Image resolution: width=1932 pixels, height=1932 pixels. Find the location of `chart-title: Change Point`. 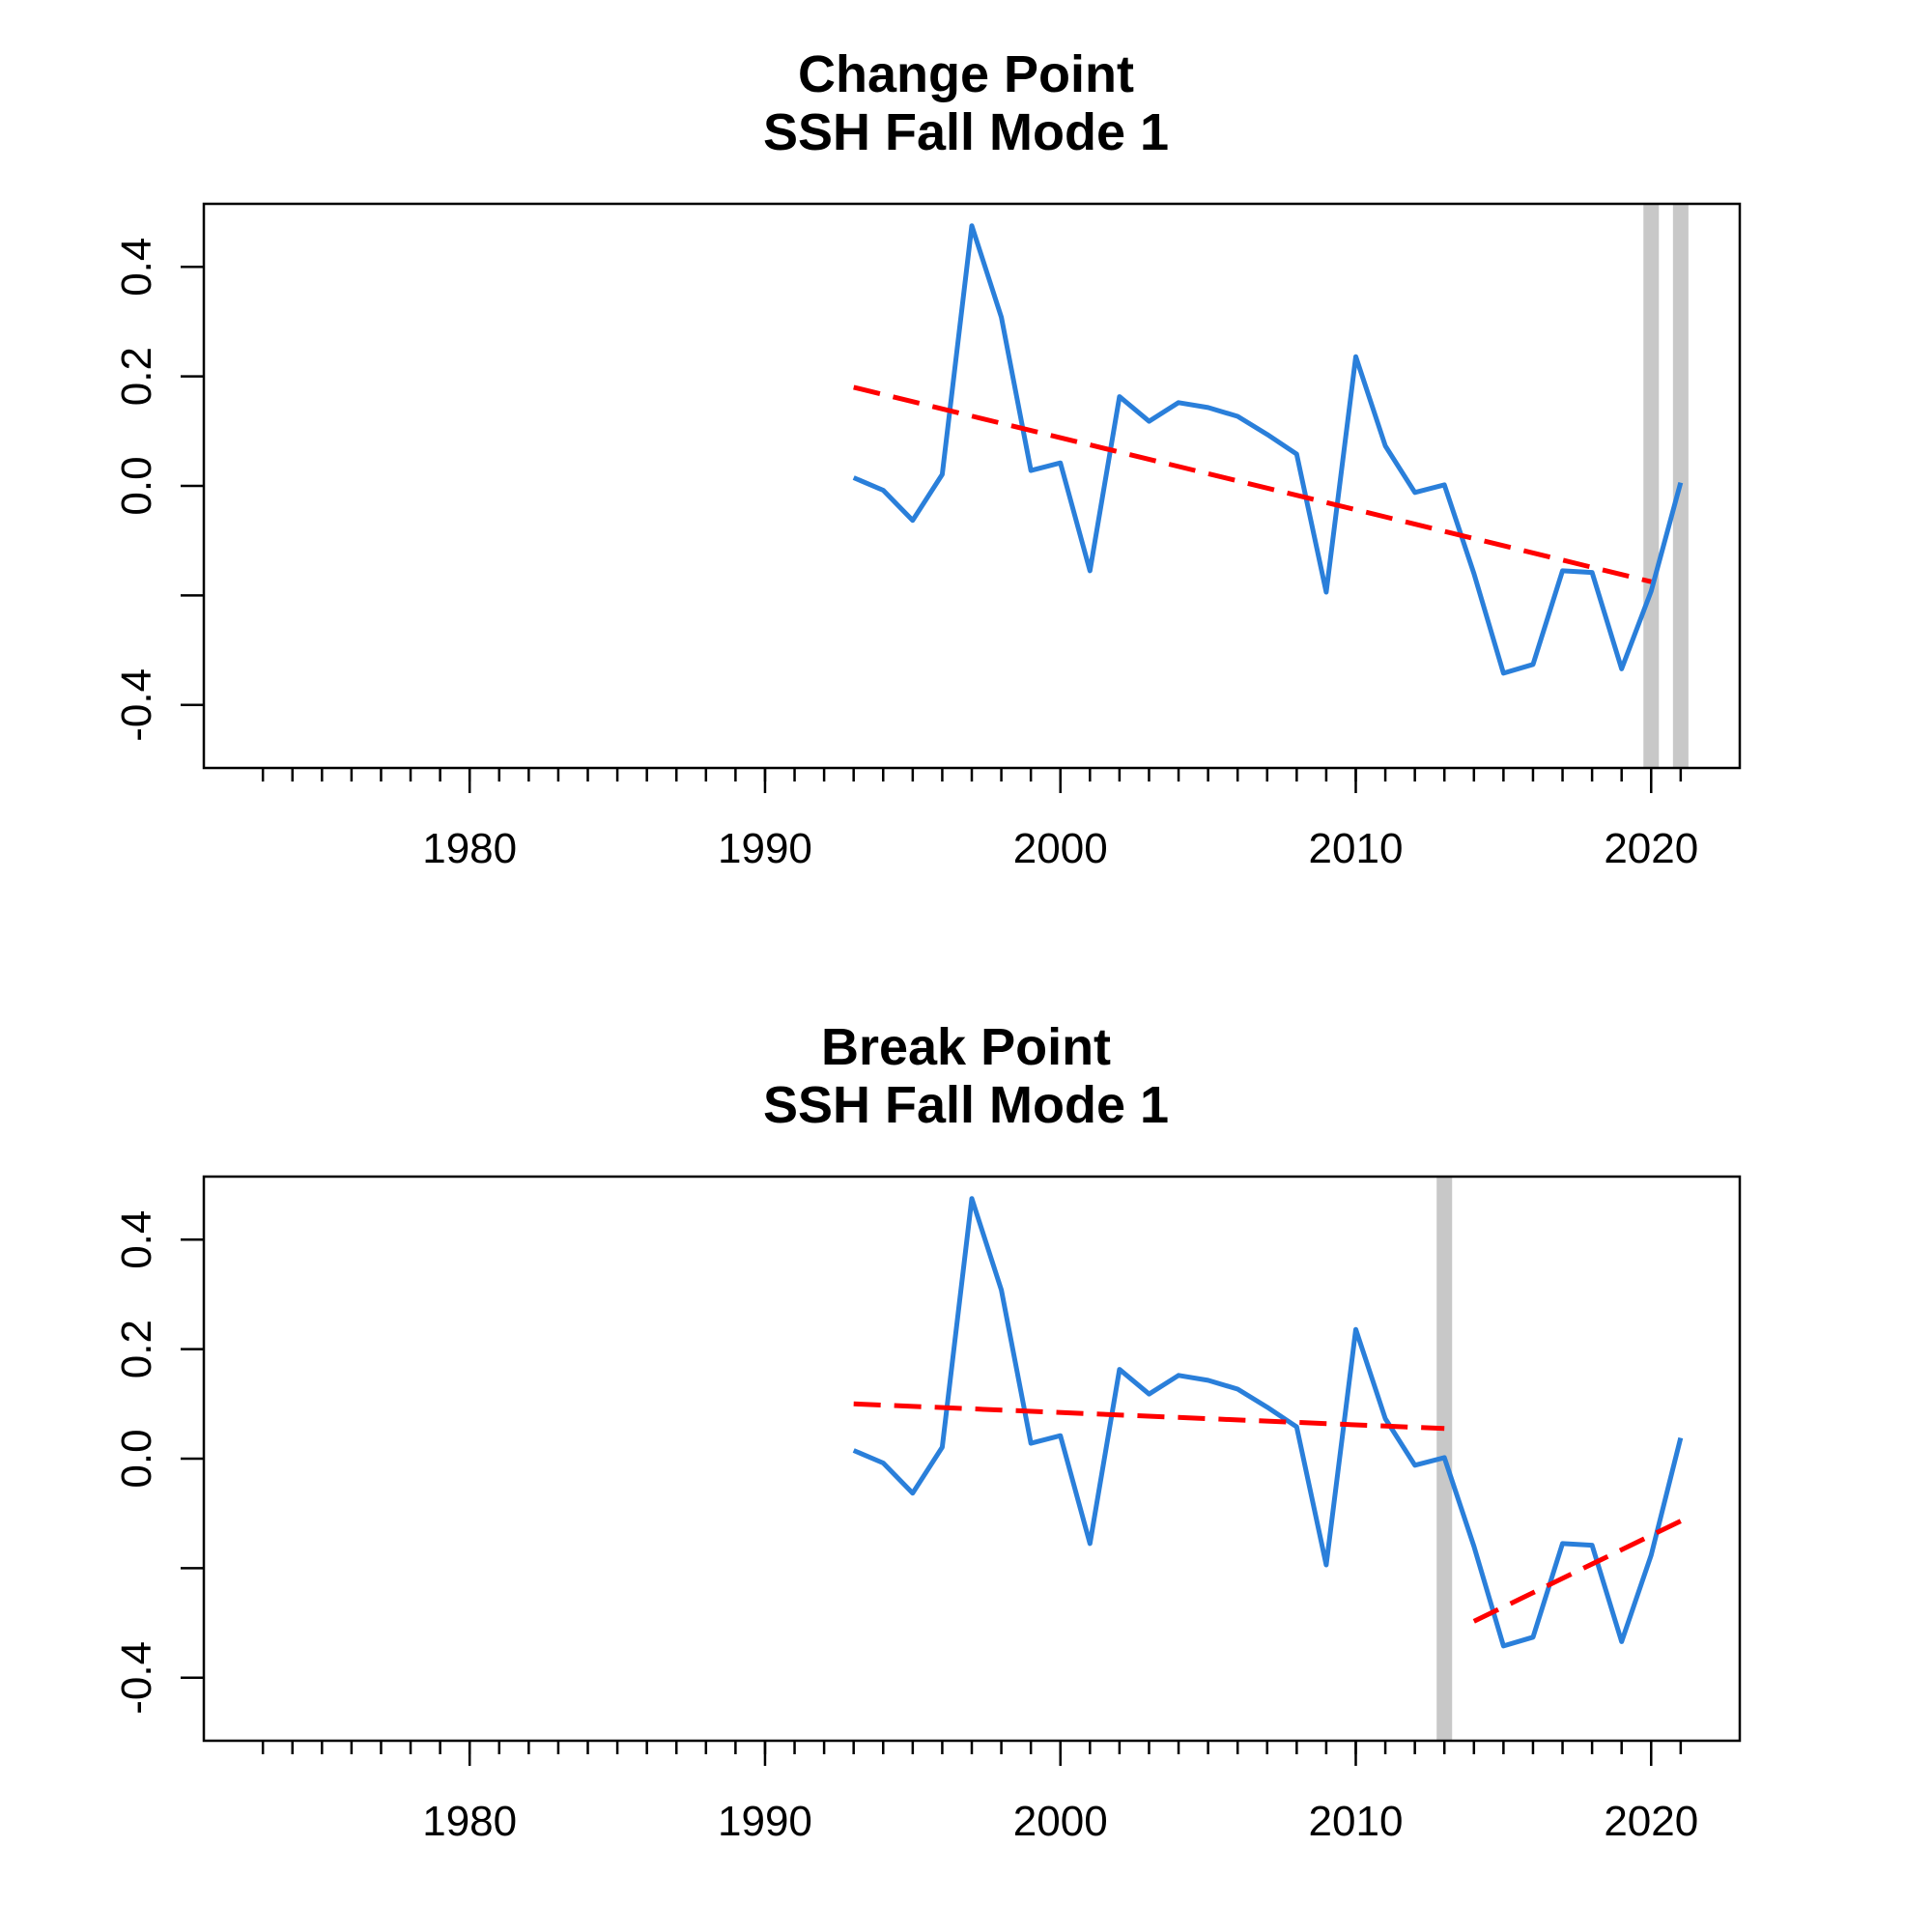

chart-title: Change Point is located at coordinates (966, 74).